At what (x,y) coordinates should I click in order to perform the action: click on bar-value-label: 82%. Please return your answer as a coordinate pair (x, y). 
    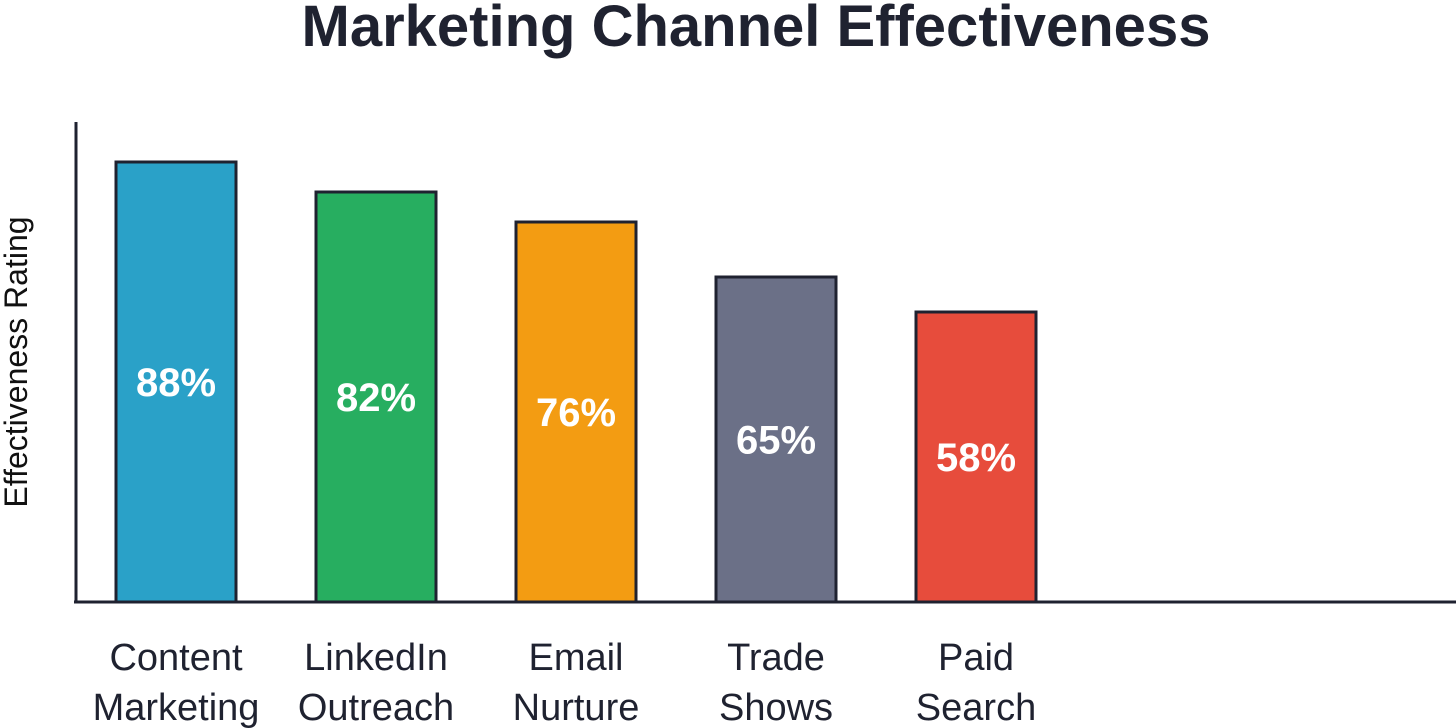
    Looking at the image, I should click on (376, 398).